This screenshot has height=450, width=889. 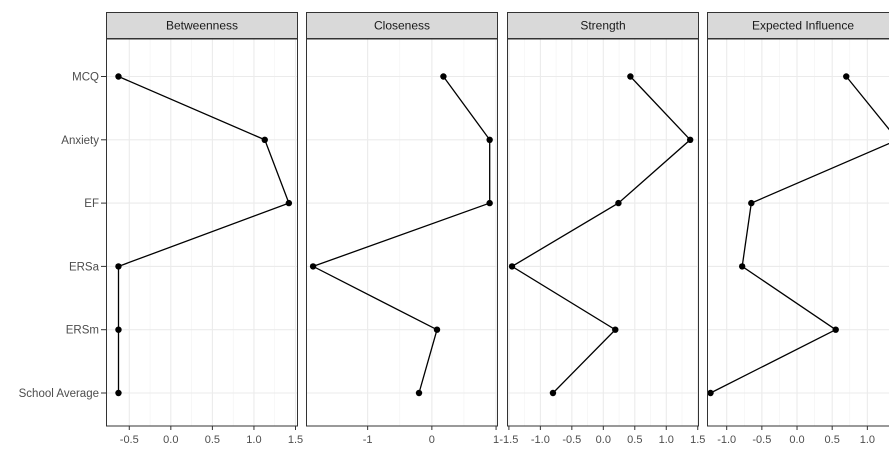 What do you see at coordinates (751, 203) in the screenshot?
I see `point-expected-influence-ef` at bounding box center [751, 203].